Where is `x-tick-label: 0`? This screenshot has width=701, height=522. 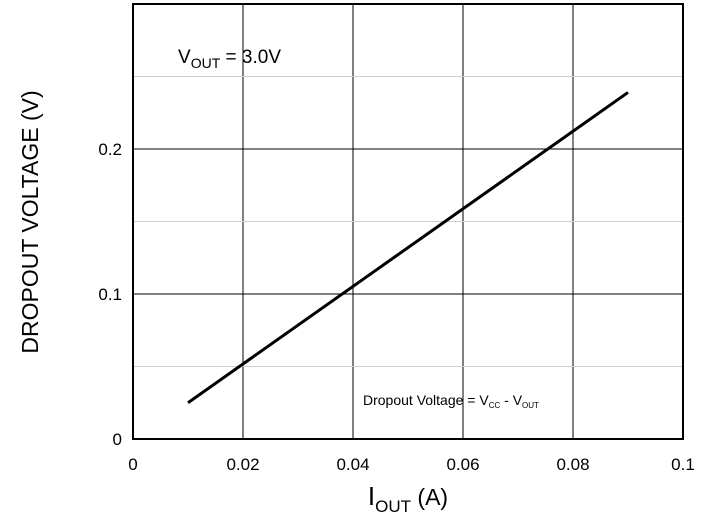
x-tick-label: 0 is located at coordinates (132, 464).